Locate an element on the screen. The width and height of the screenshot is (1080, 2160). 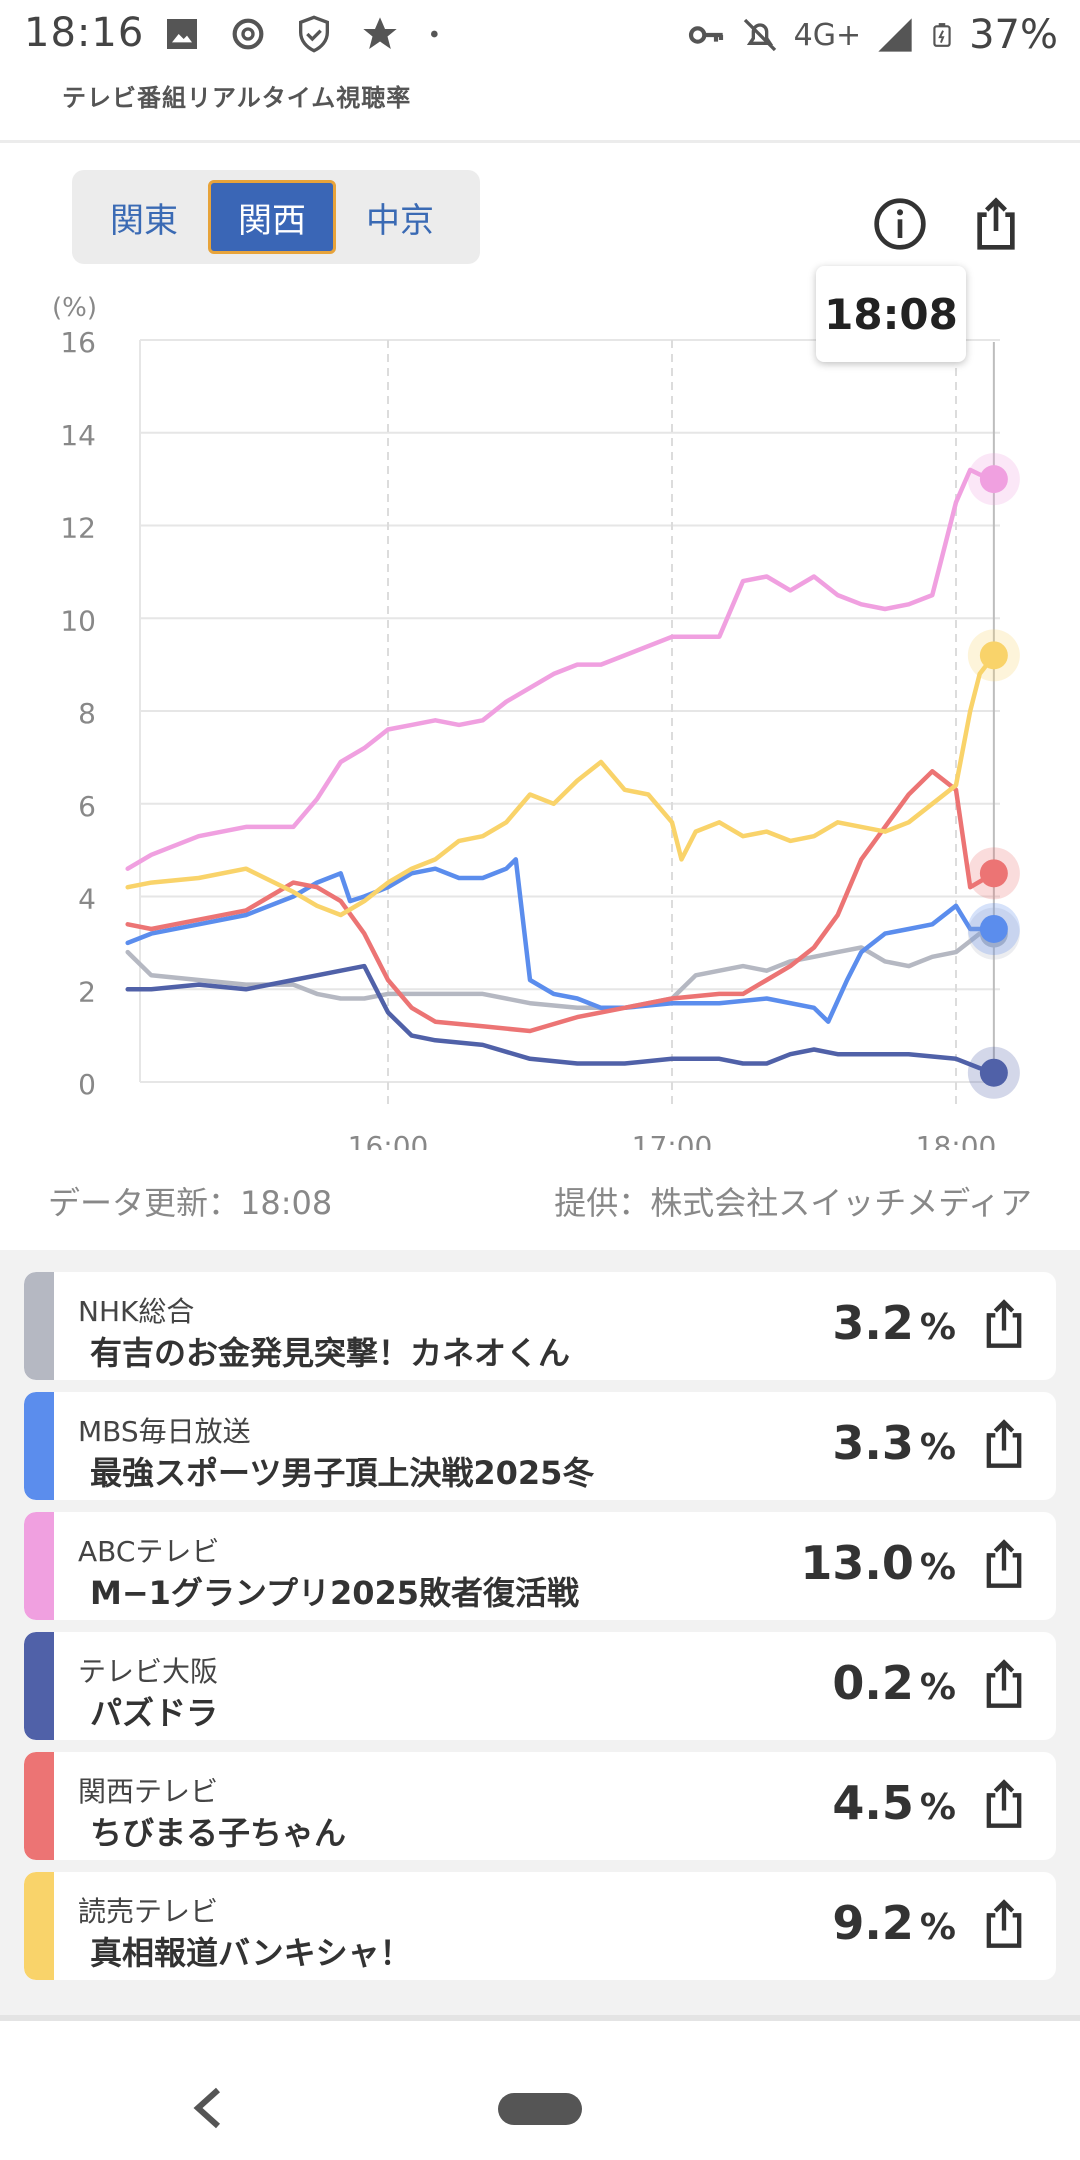
shield-icon is located at coordinates (314, 34).